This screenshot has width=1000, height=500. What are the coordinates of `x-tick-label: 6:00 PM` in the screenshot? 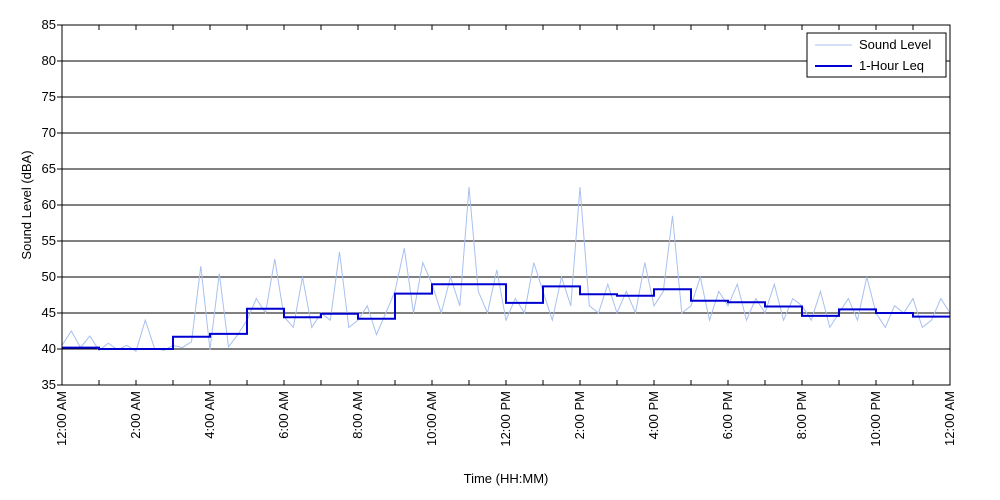 It's located at (727, 415).